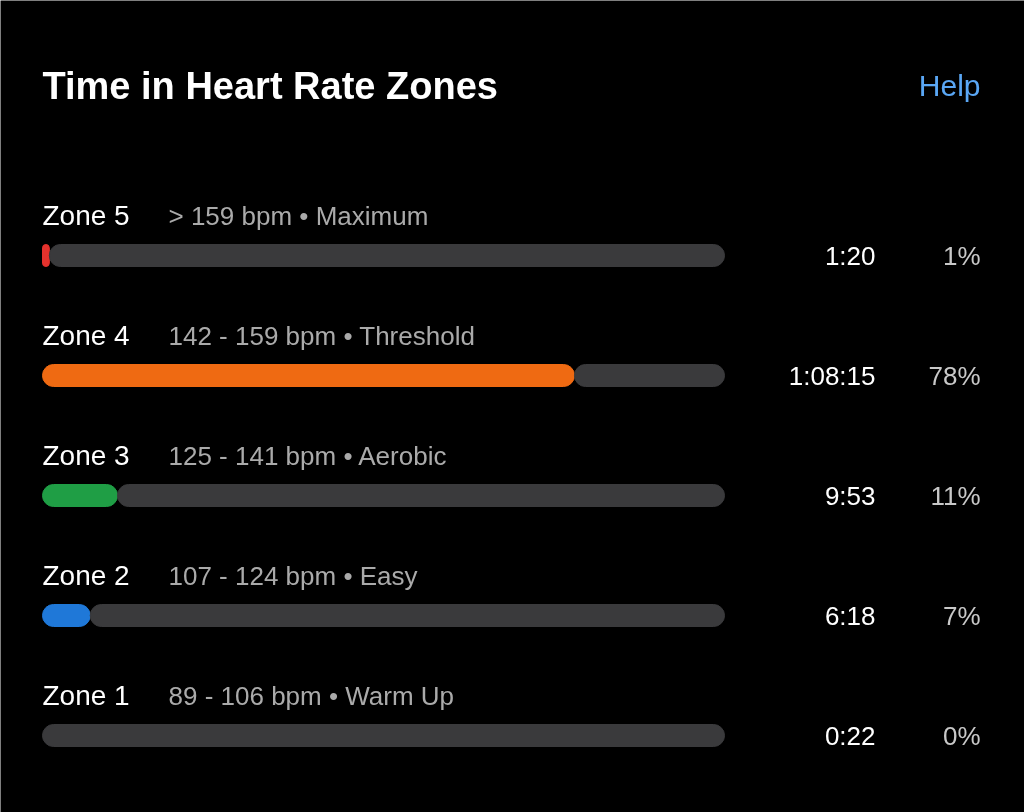  I want to click on chart-title: Time in Heart Rate Zones, so click(270, 85).